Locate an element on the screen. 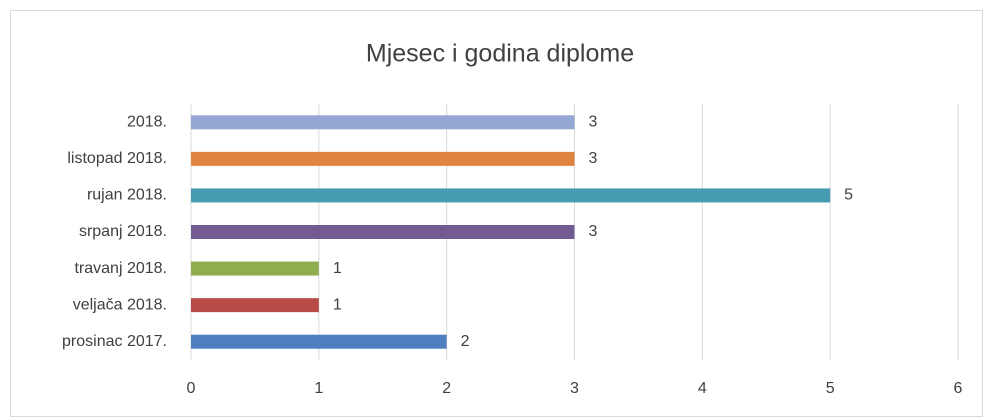 The height and width of the screenshot is (418, 984). y-tick-label: 2018. is located at coordinates (147, 122).